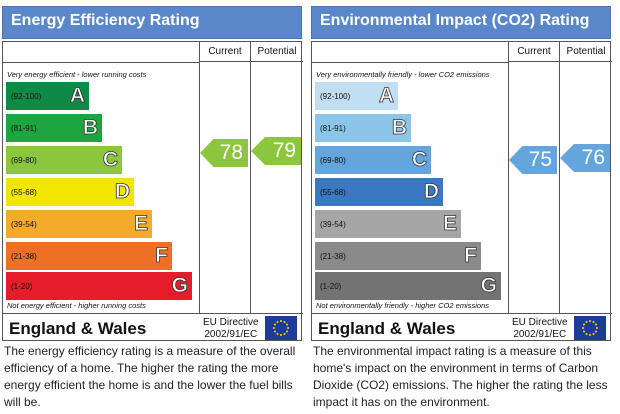  I want to click on energy-band-a: (92-100) A, so click(47, 96).